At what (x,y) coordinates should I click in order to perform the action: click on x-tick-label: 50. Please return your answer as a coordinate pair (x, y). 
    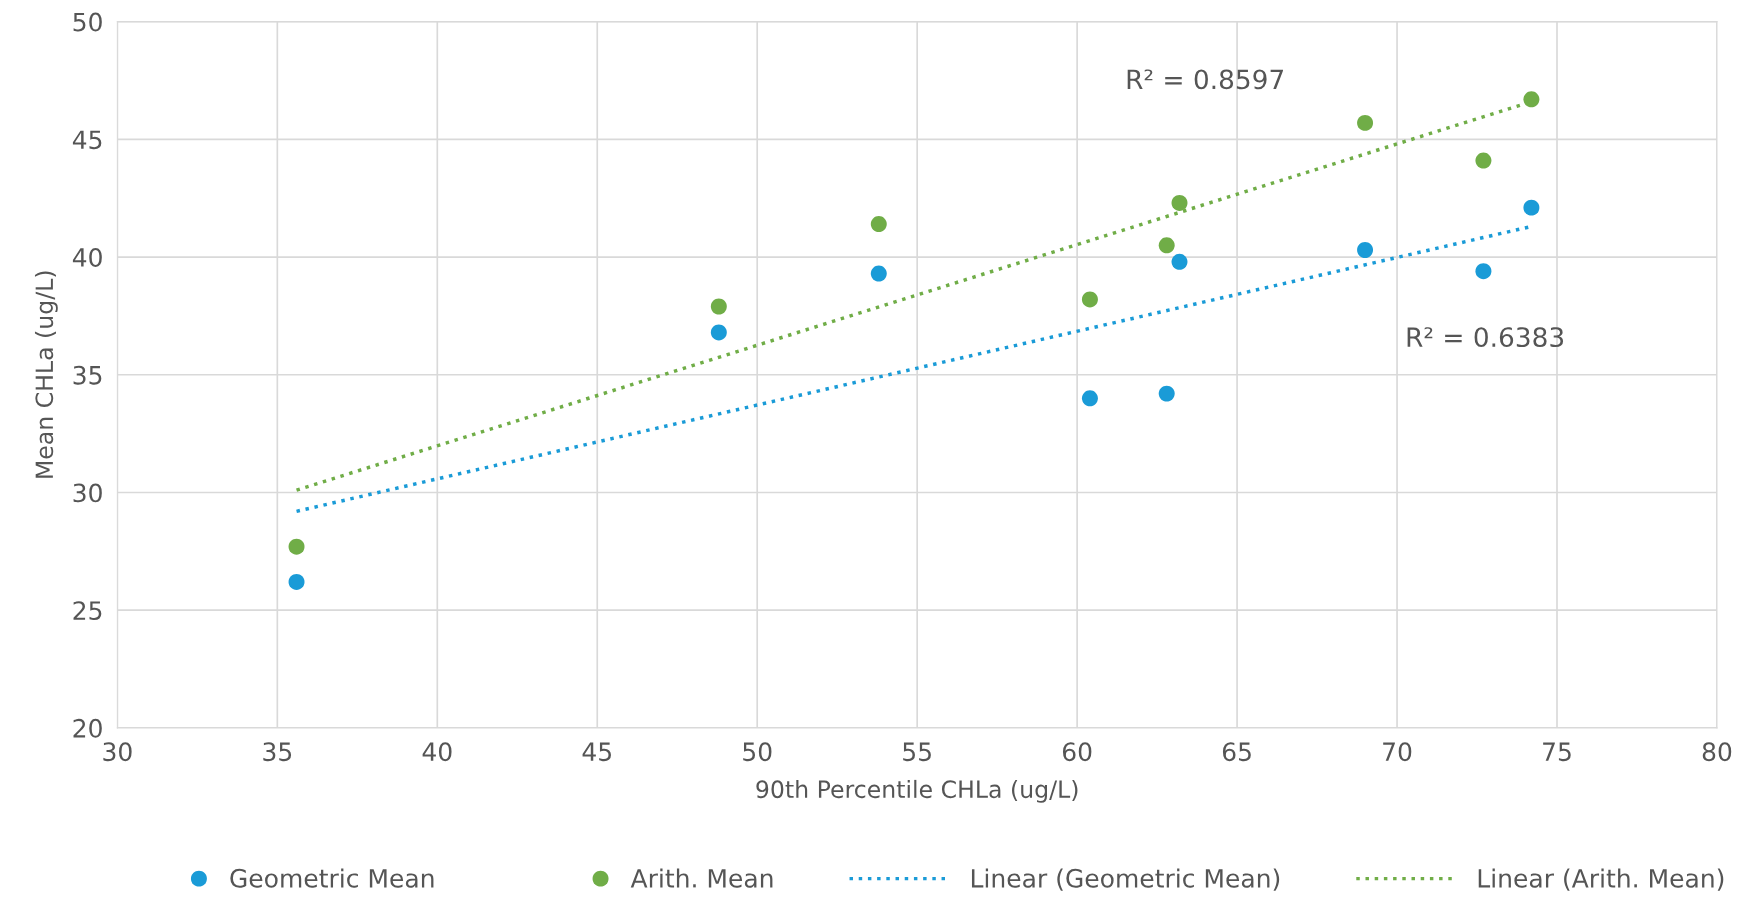
    Looking at the image, I should click on (757, 752).